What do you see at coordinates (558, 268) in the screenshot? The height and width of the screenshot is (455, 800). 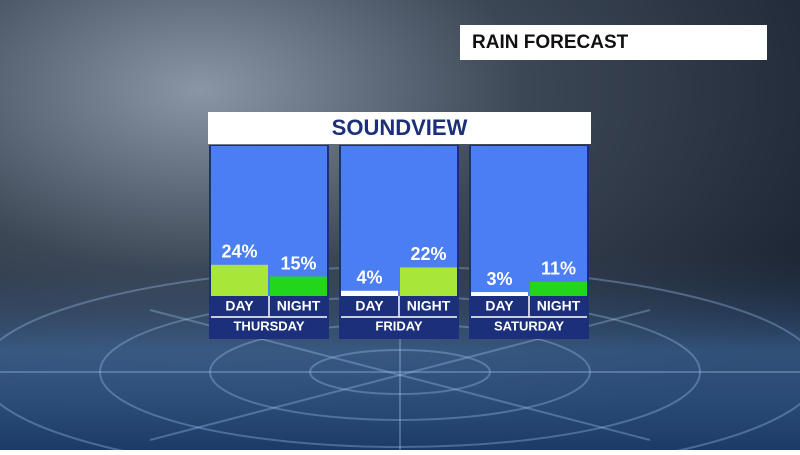 I see `value-label: 11%` at bounding box center [558, 268].